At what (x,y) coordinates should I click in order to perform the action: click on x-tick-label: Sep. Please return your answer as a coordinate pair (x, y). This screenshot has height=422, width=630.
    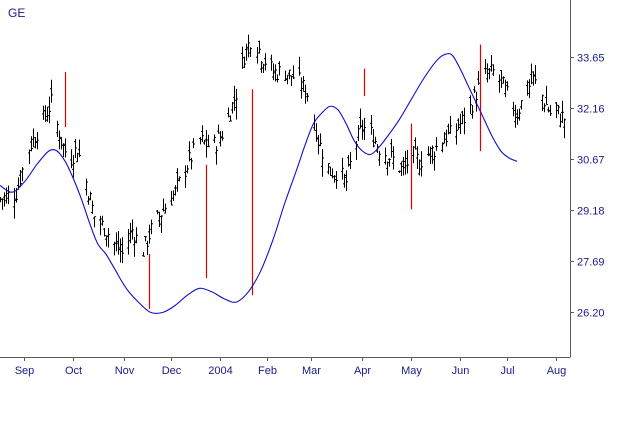
    Looking at the image, I should click on (25, 371).